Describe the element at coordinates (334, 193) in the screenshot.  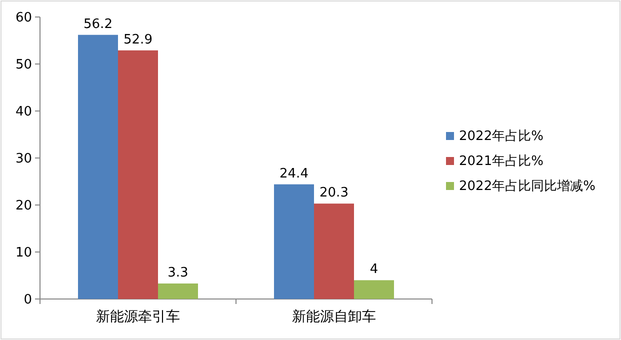
I see `data-label: 20.3` at that location.